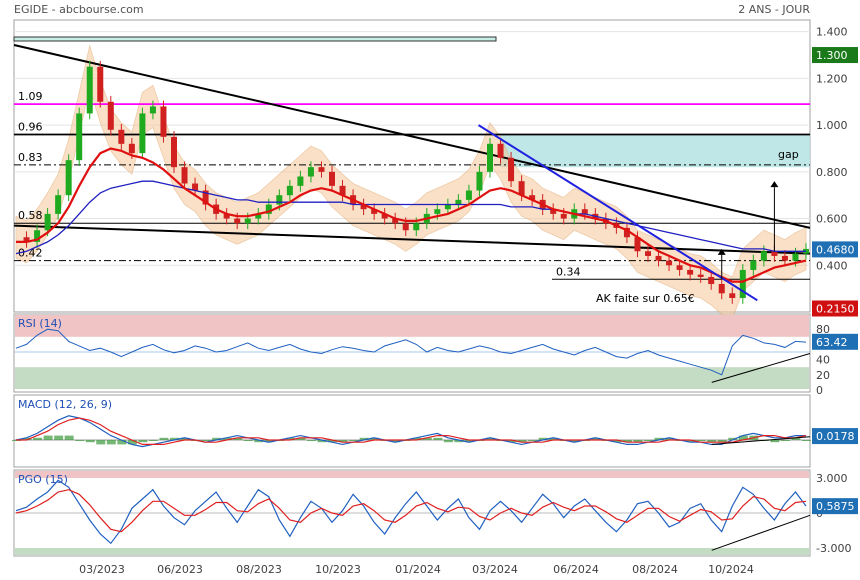 Image resolution: width=860 pixels, height=580 pixels. Describe the element at coordinates (823, 360) in the screenshot. I see `rsi-y-tick: 40` at that location.